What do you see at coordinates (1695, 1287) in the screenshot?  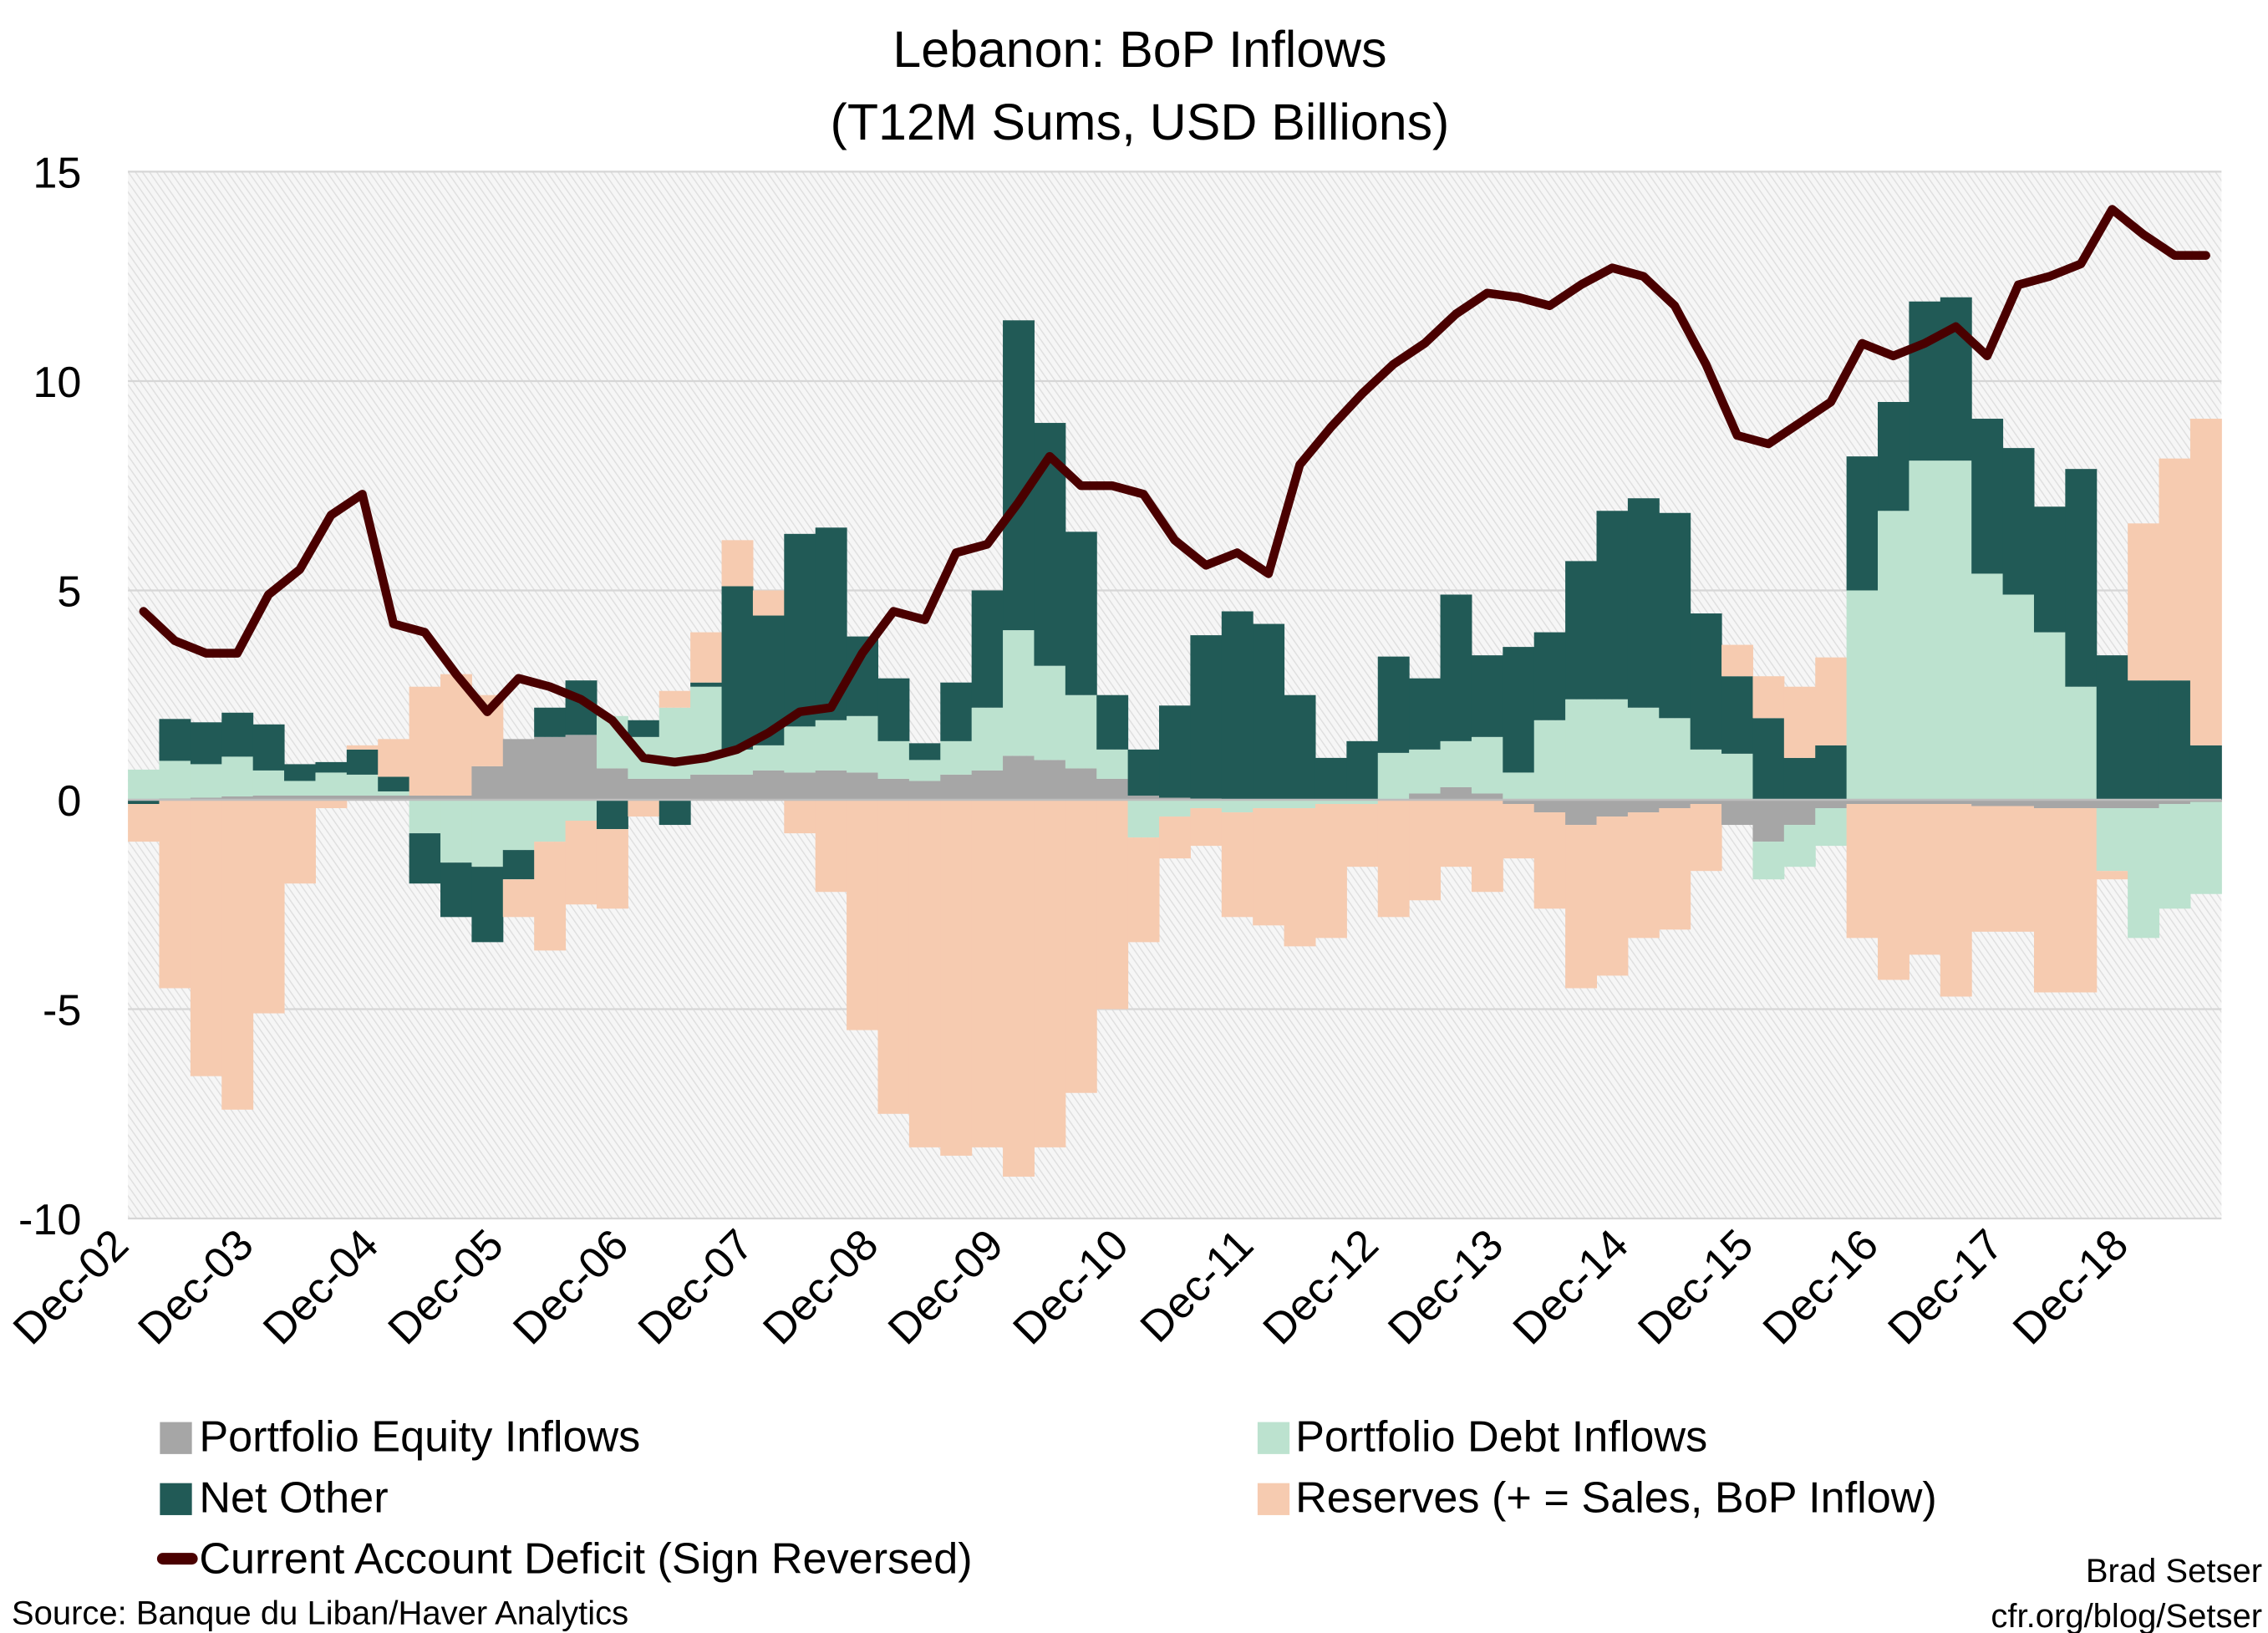 I see `x-tick-label: Dec-15` at bounding box center [1695, 1287].